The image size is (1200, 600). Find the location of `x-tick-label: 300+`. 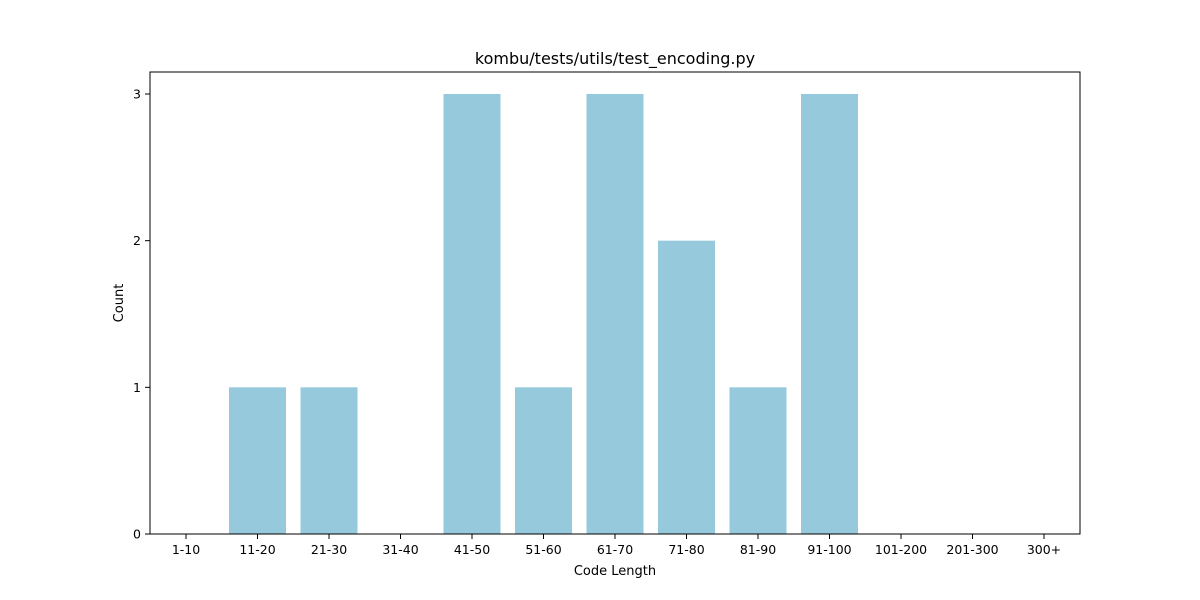

x-tick-label: 300+ is located at coordinates (1044, 549).